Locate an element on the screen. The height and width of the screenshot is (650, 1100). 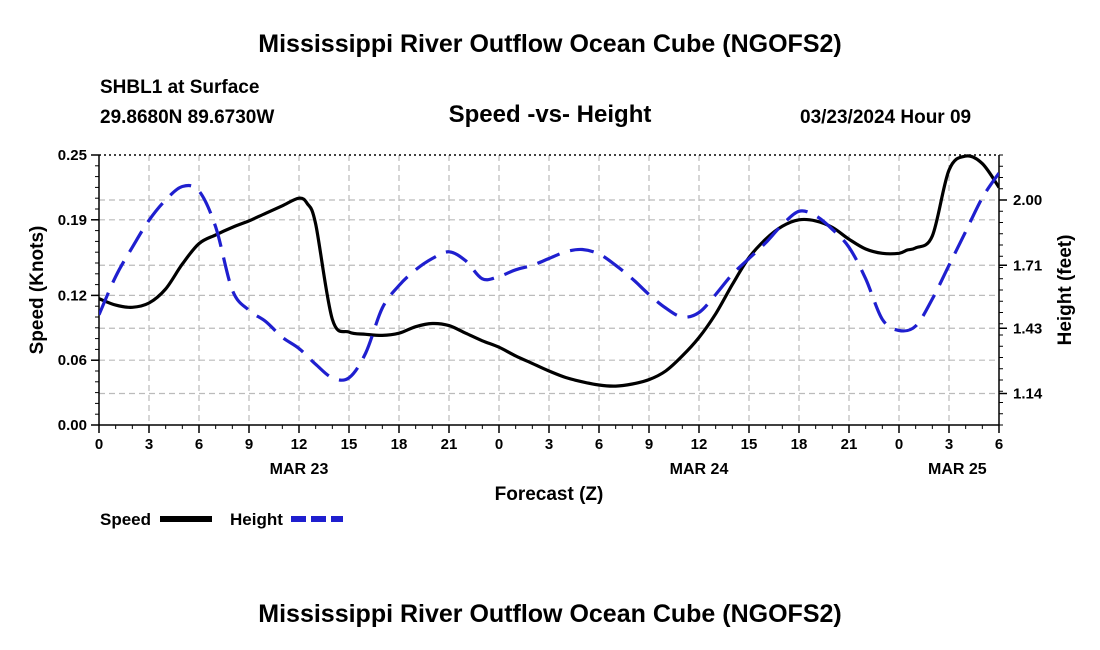
y2-tick-label: 1.14 is located at coordinates (1028, 394).